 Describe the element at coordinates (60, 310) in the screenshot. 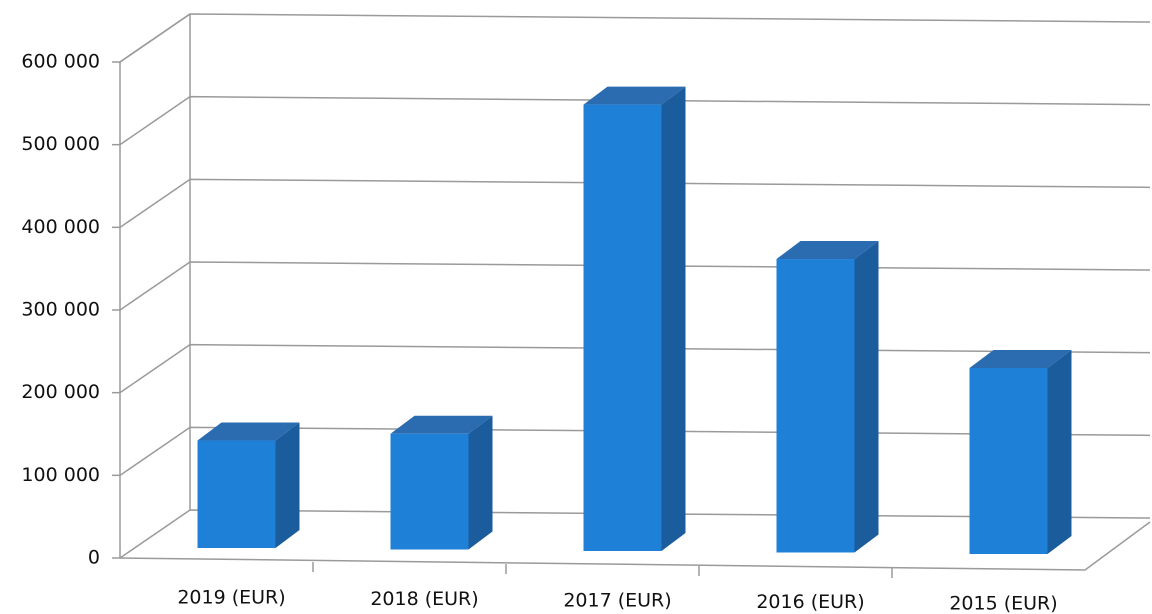

I see `y-tick-label: 300 000` at that location.